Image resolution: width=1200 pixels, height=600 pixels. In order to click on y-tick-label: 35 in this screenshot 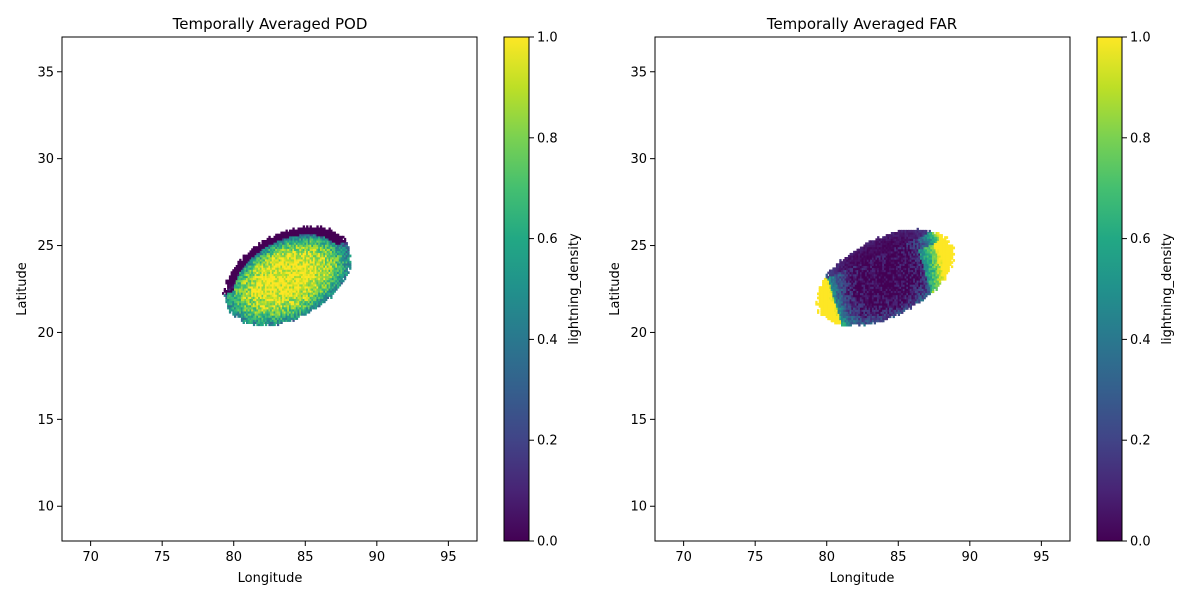, I will do `click(45, 72)`.